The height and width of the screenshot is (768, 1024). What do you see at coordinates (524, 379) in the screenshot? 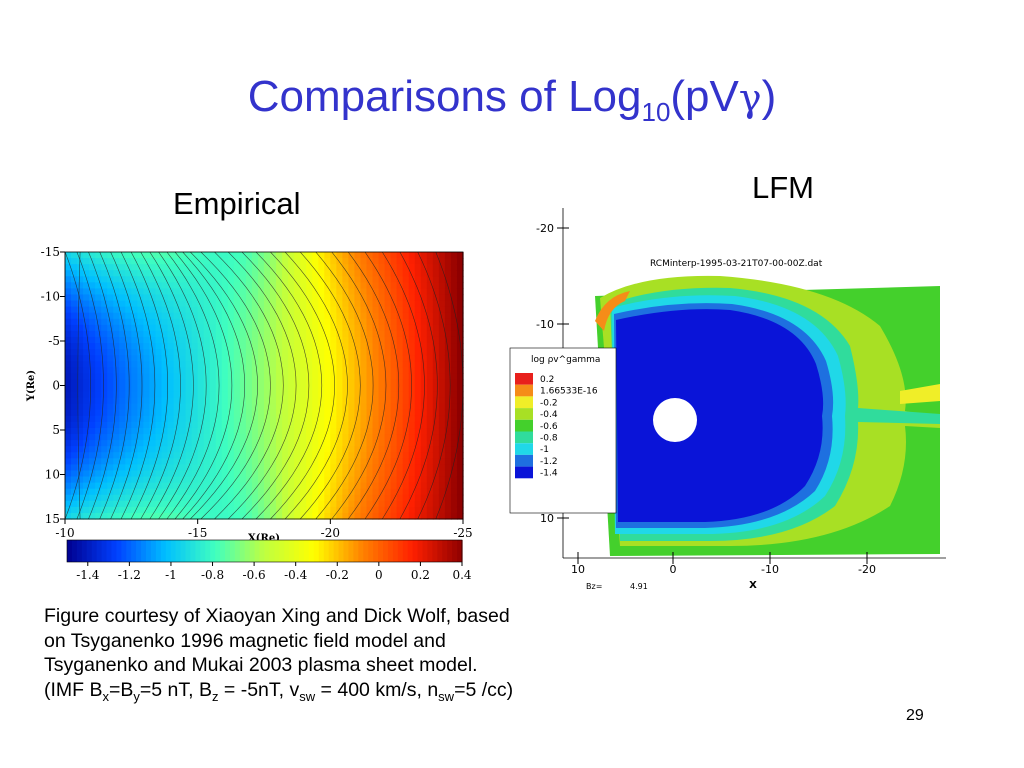
I see `lfm-legend-swatch` at bounding box center [524, 379].